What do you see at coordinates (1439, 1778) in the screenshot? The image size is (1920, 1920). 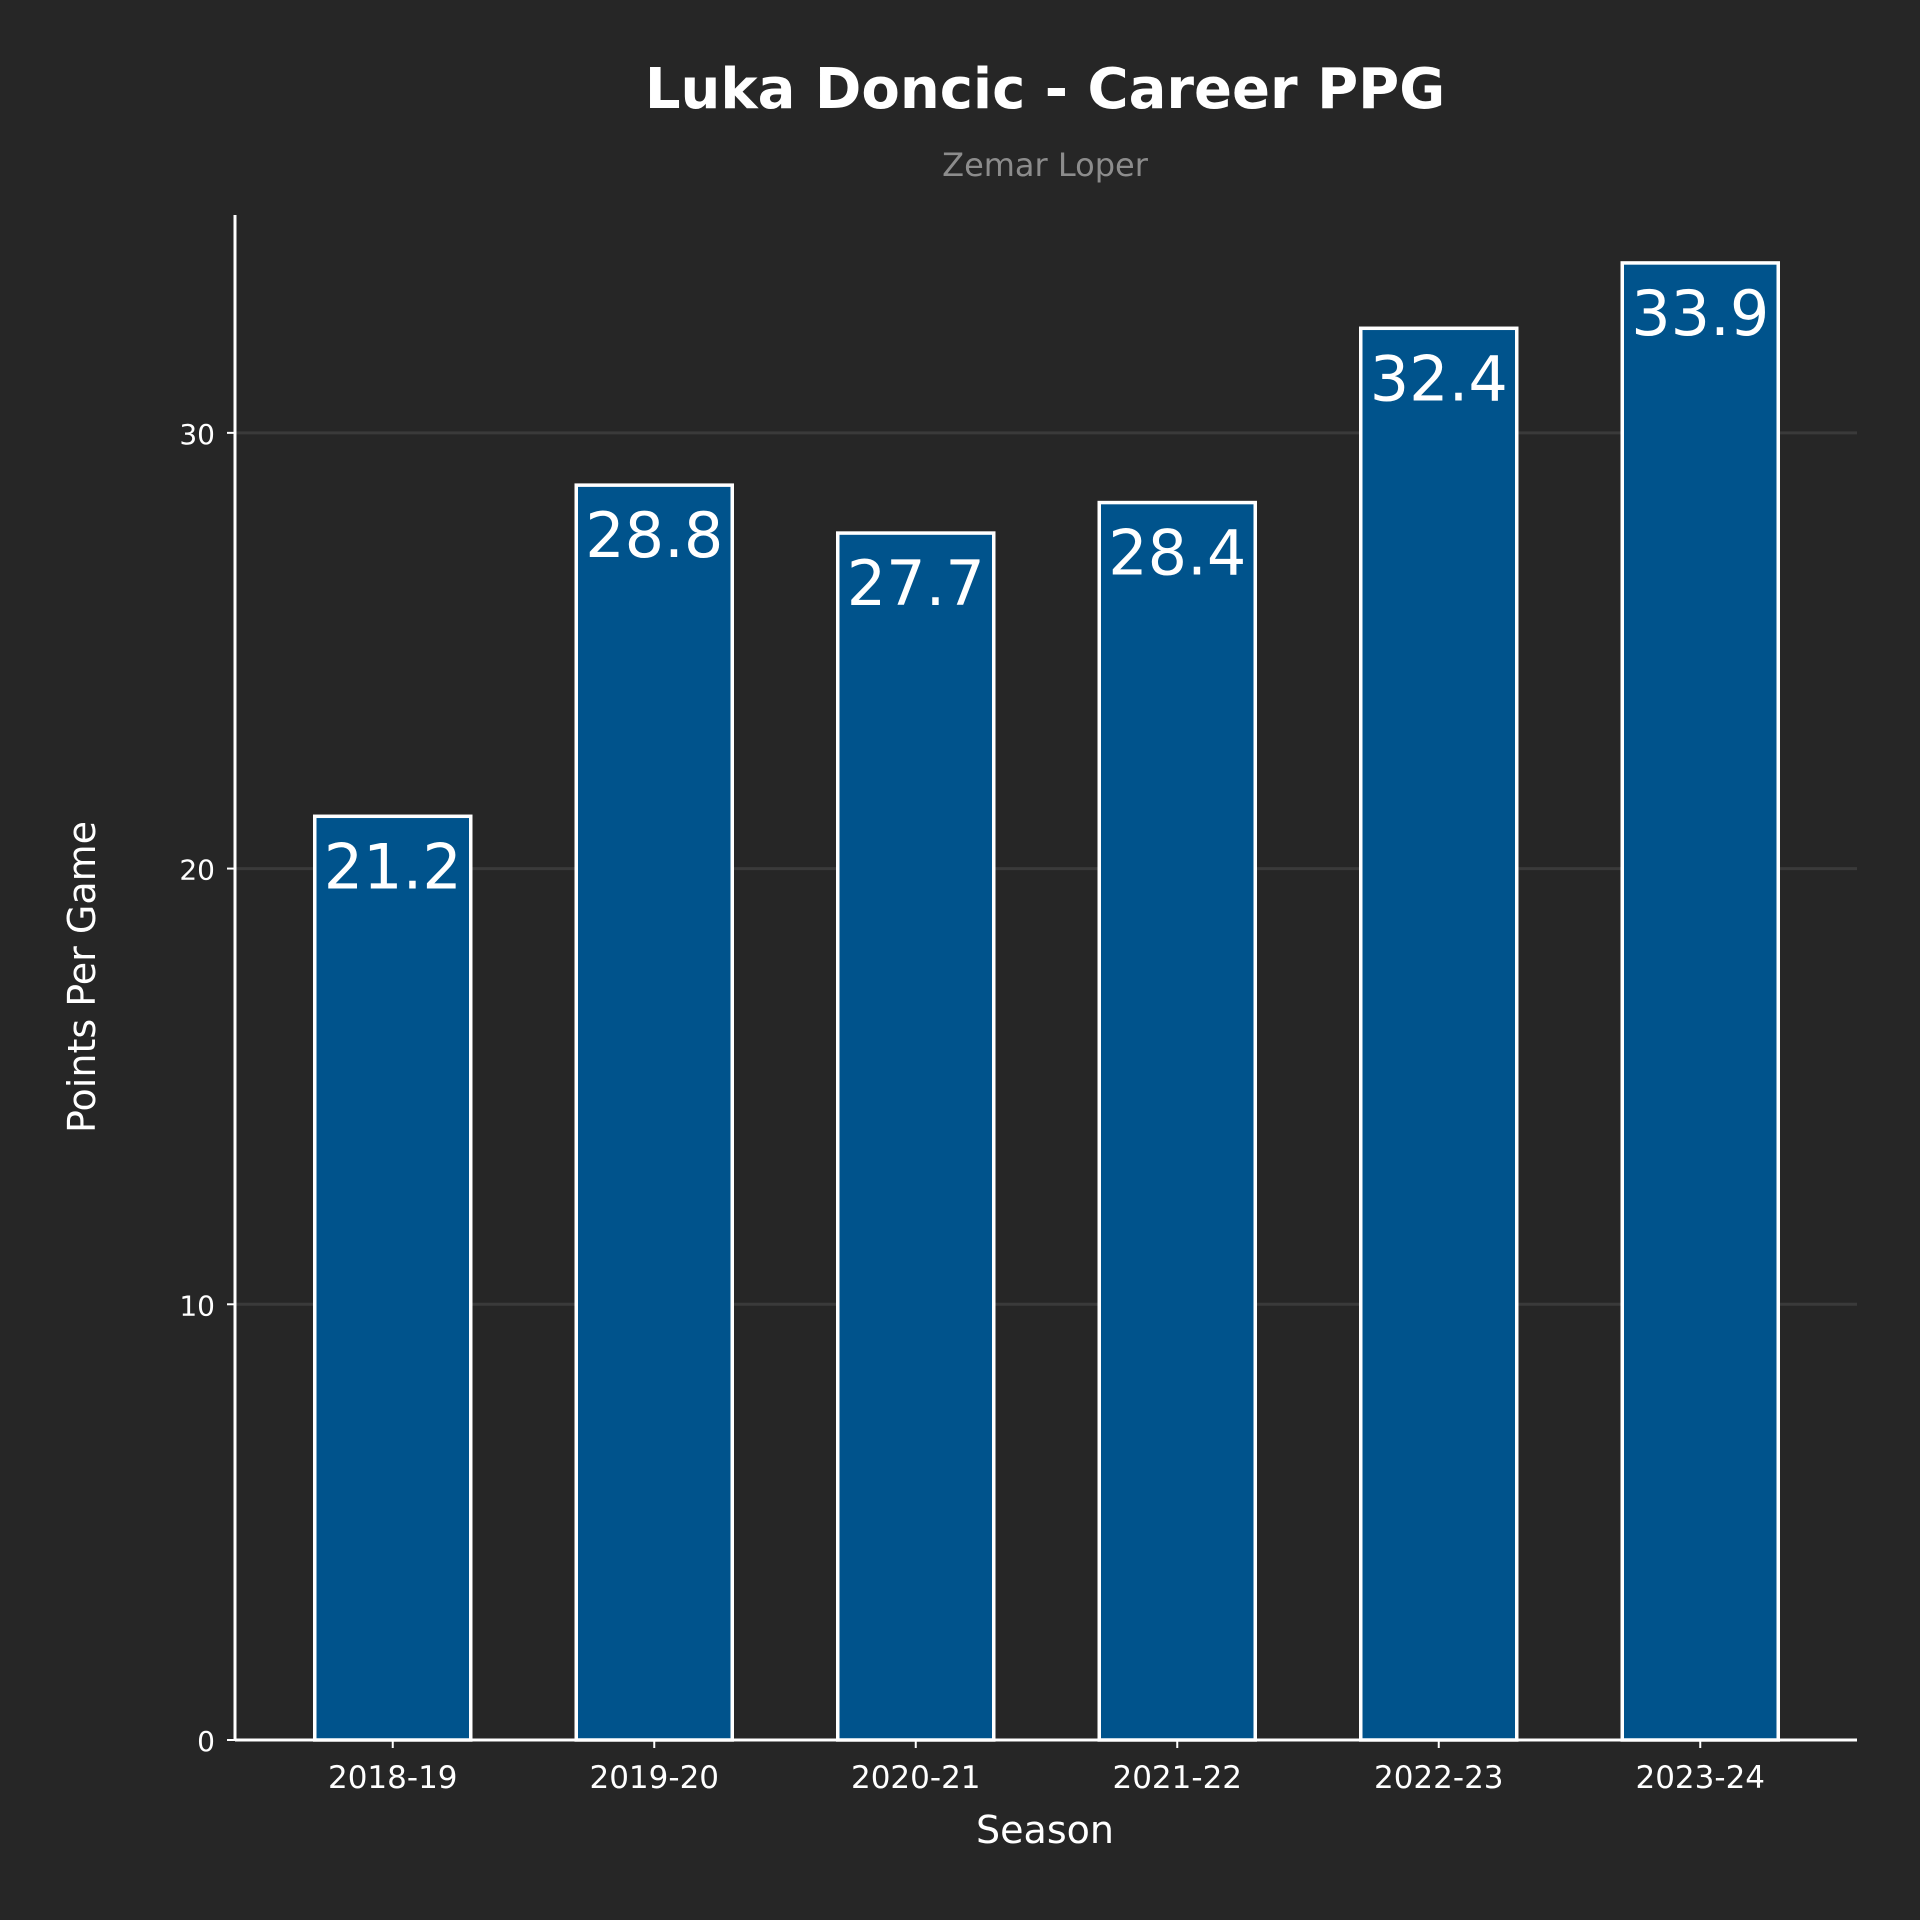 I see `x-tick-label: 2022-23` at bounding box center [1439, 1778].